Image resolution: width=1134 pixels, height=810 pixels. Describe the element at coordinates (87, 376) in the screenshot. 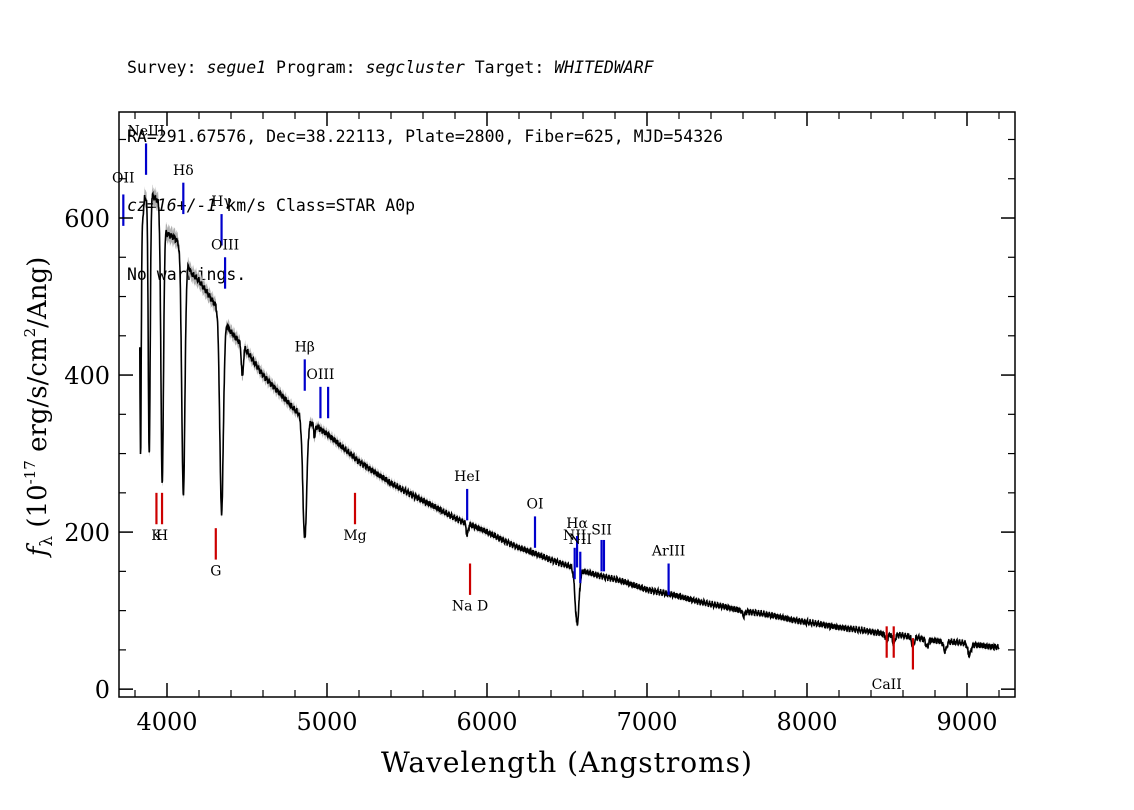

I see `y-tick-label: 400` at that location.